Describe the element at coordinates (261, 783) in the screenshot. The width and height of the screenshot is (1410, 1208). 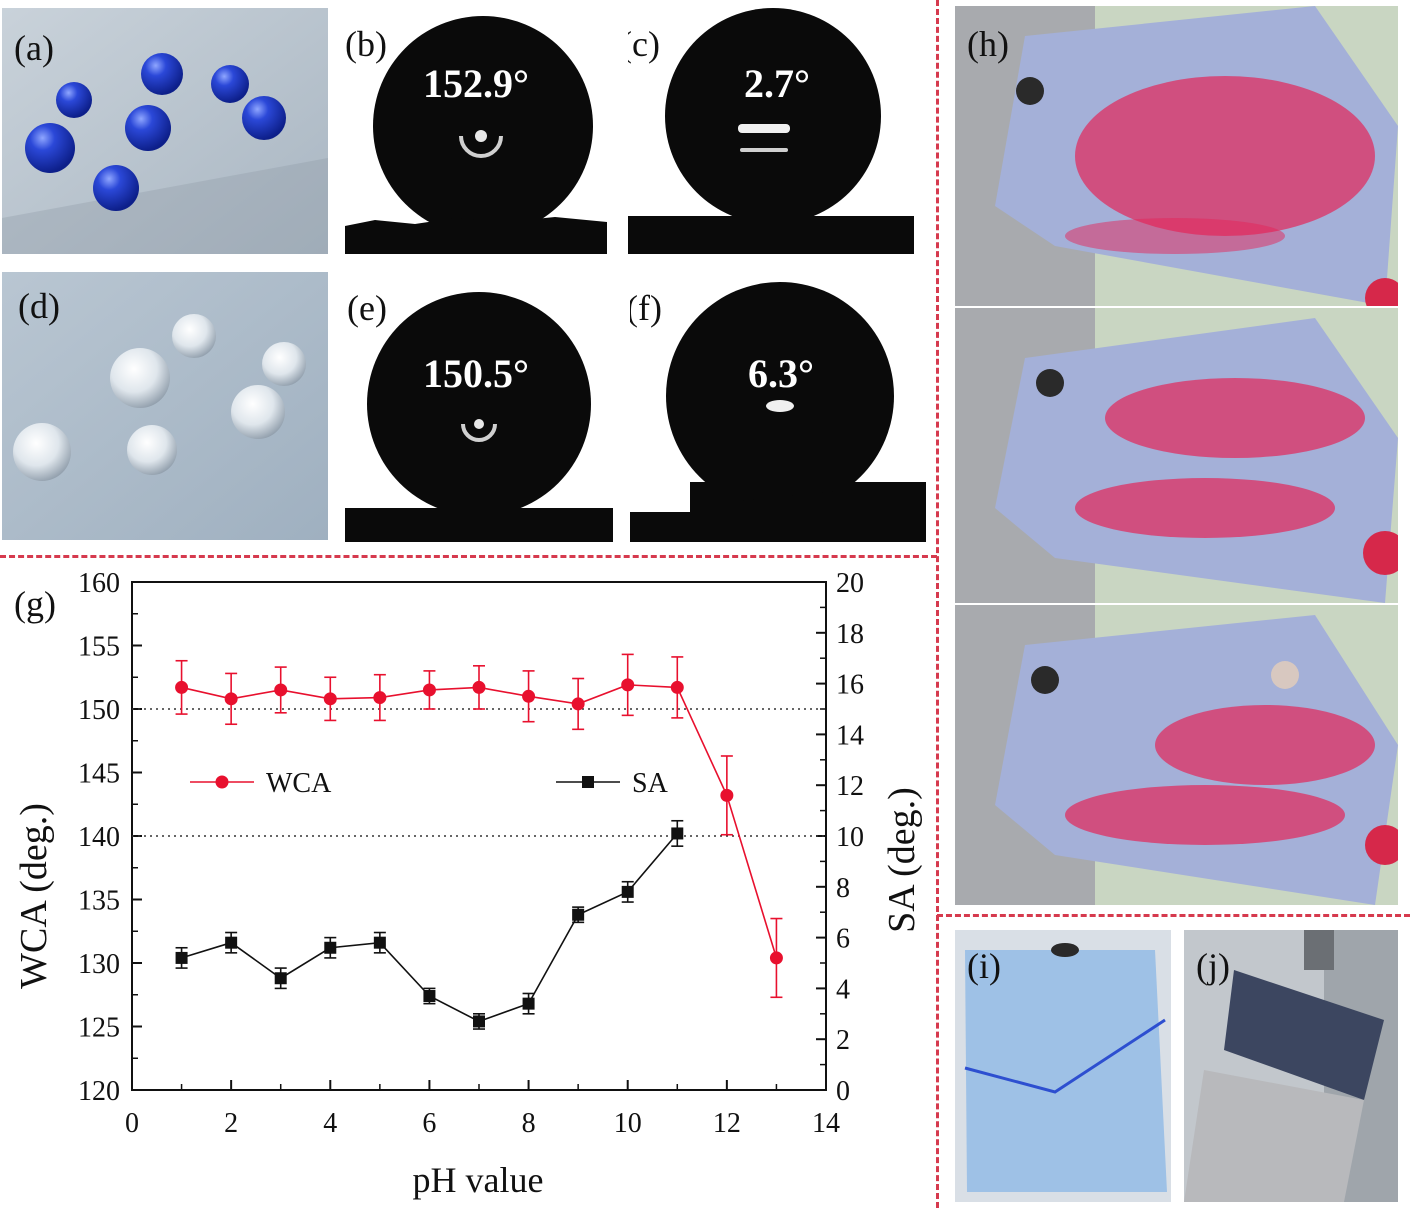
I see `legend-item-wca: WCA` at that location.